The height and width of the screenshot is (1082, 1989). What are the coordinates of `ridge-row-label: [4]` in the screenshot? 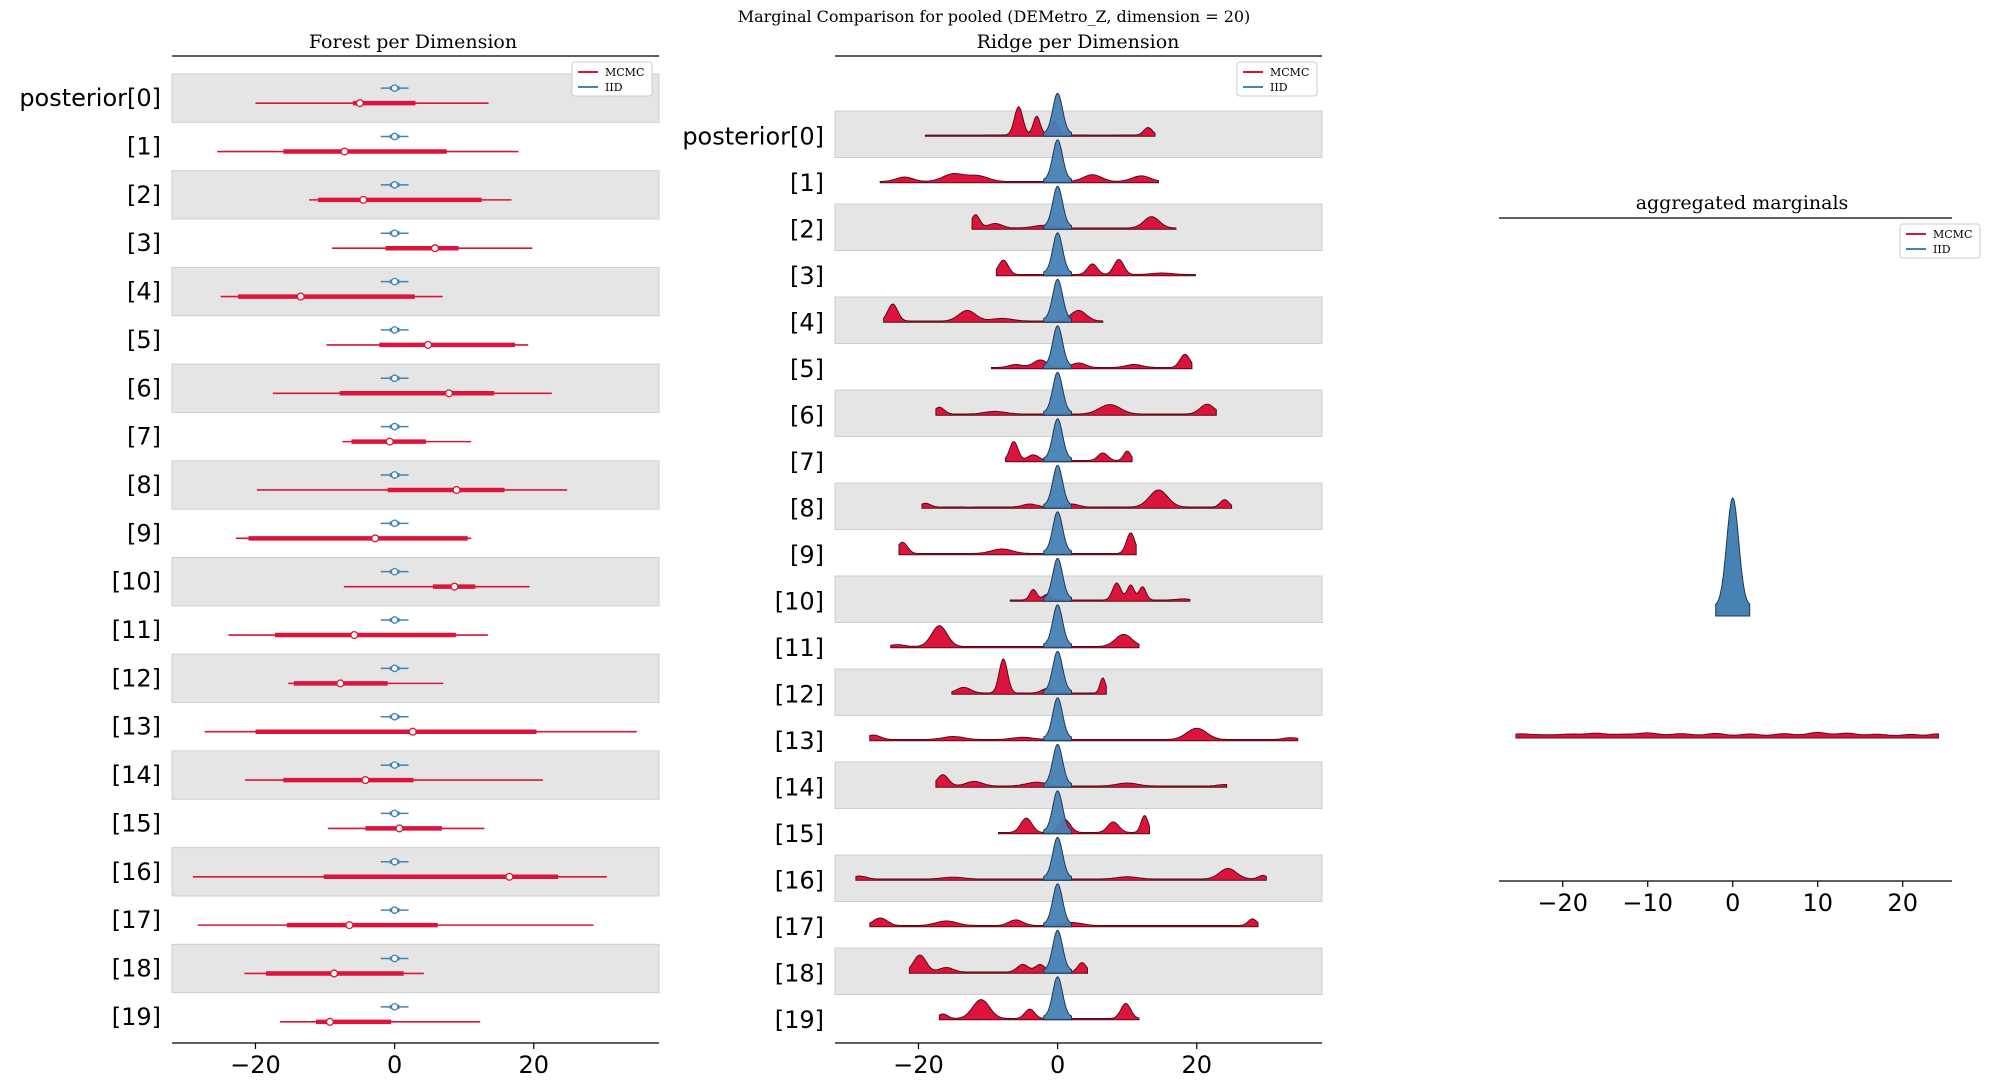 It's located at (807, 322).